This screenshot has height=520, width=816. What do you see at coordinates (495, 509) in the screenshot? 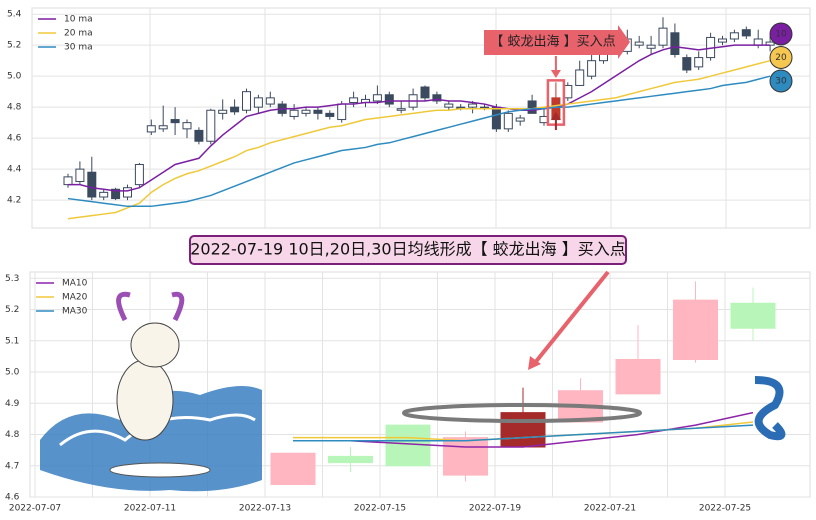
I see `x-tick-label: 2022-07-19` at bounding box center [495, 509].